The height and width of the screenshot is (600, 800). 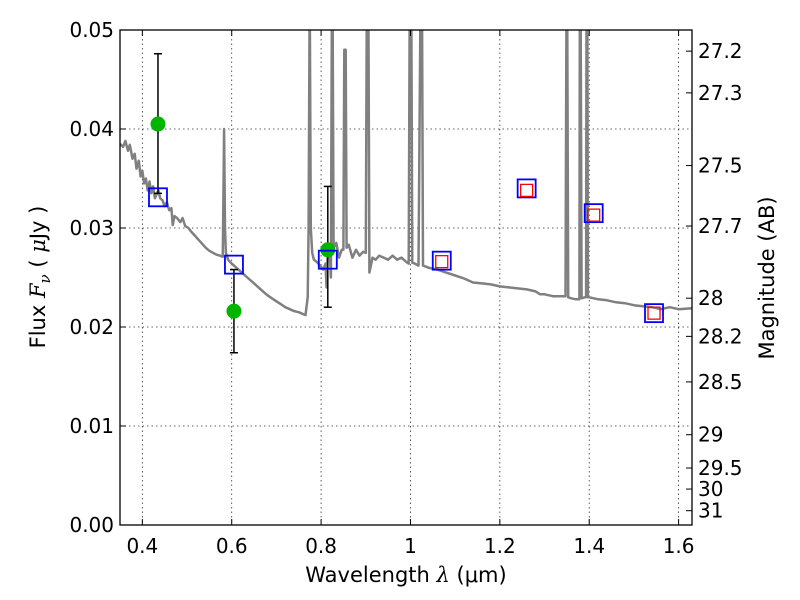 I want to click on right-tick-label: 27.2, so click(x=720, y=51).